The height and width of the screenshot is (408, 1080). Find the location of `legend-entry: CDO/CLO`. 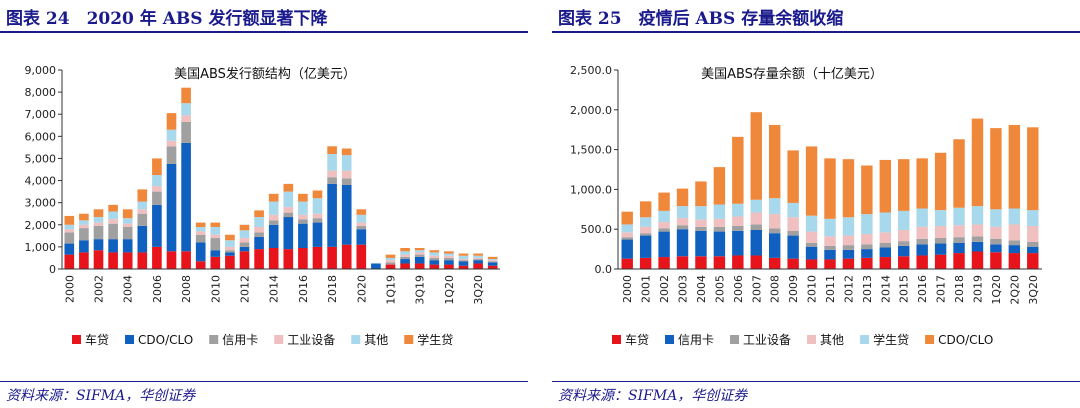

legend-entry: CDO/CLO is located at coordinates (165, 340).